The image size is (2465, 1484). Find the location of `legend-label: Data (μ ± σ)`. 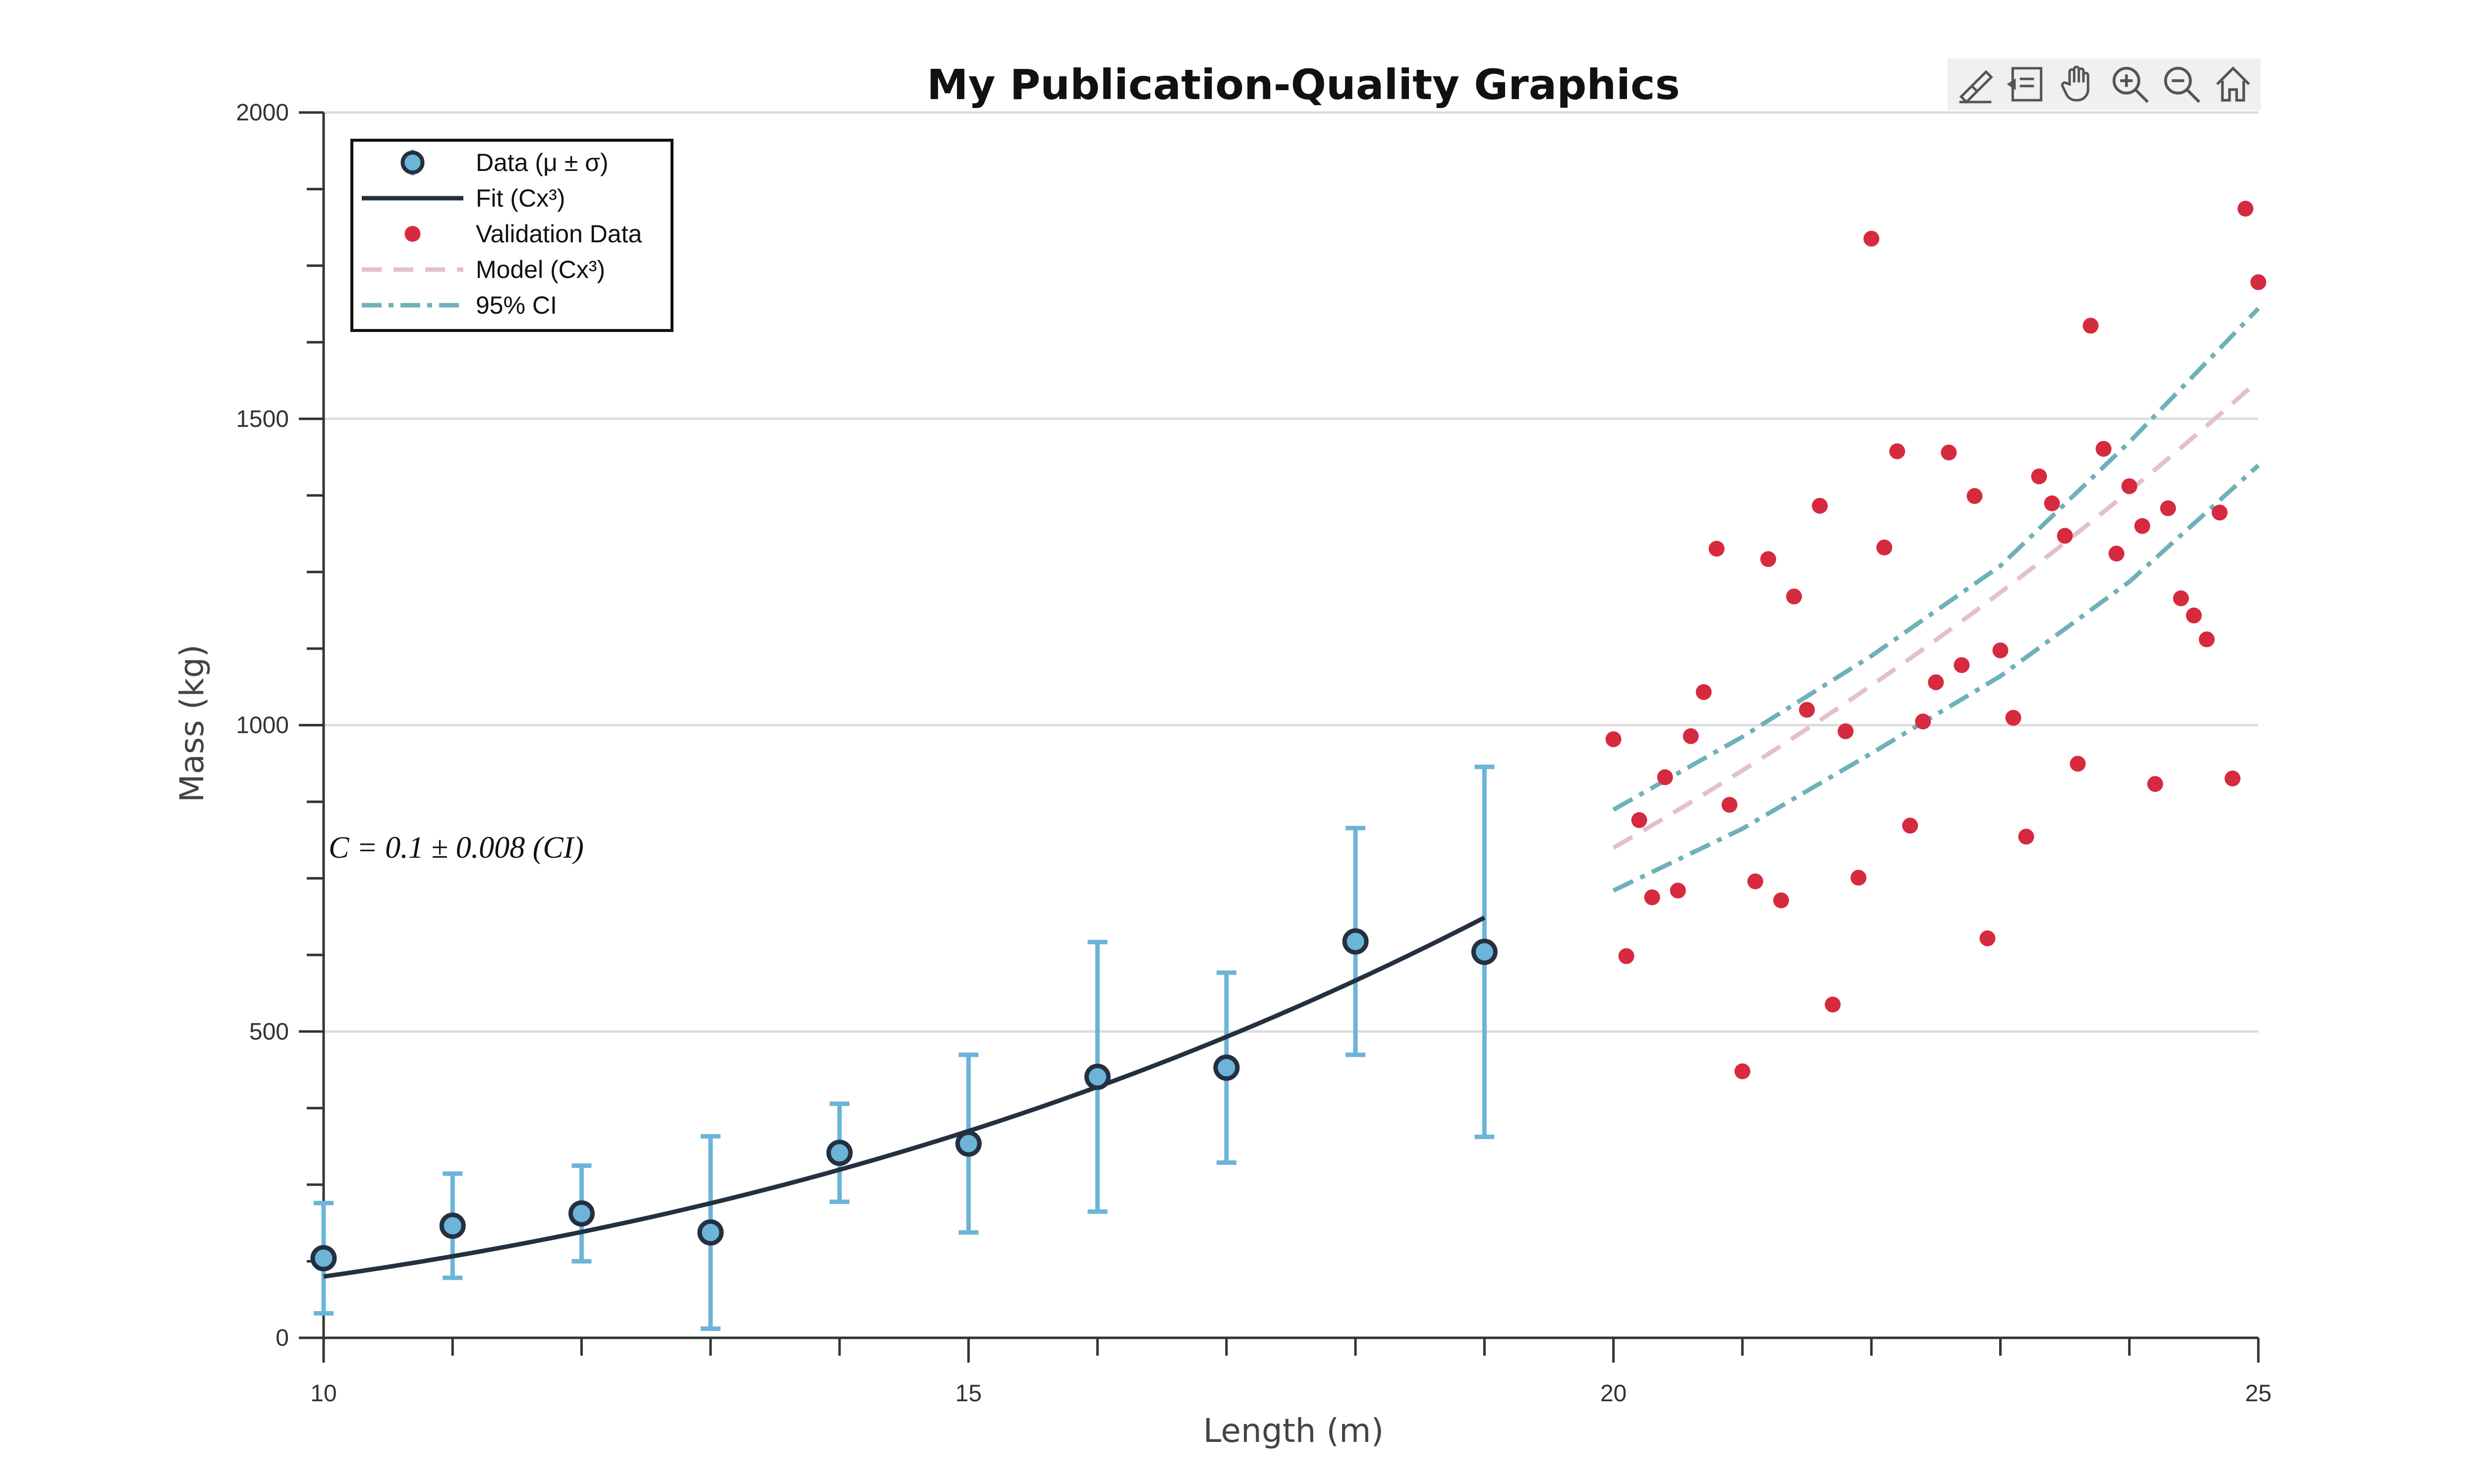

legend-label: Data (μ ± σ) is located at coordinates (542, 163).